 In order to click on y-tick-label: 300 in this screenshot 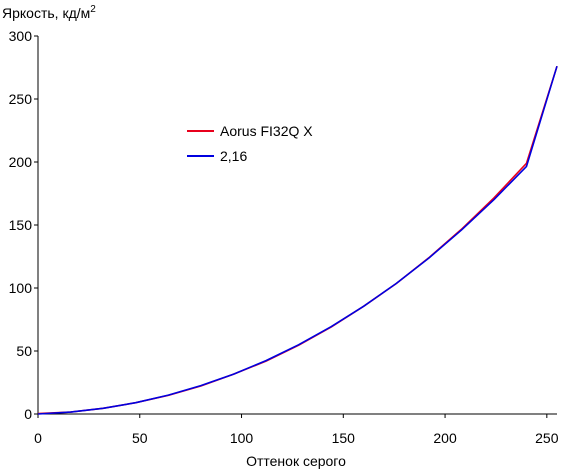, I will do `click(21, 36)`.